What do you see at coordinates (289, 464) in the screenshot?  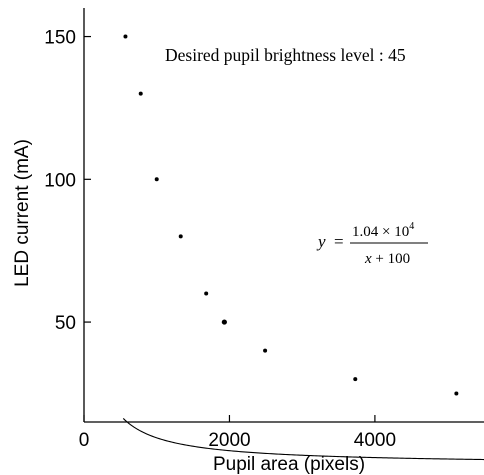 I see `x-axis-label: Pupil area (pixels)` at bounding box center [289, 464].